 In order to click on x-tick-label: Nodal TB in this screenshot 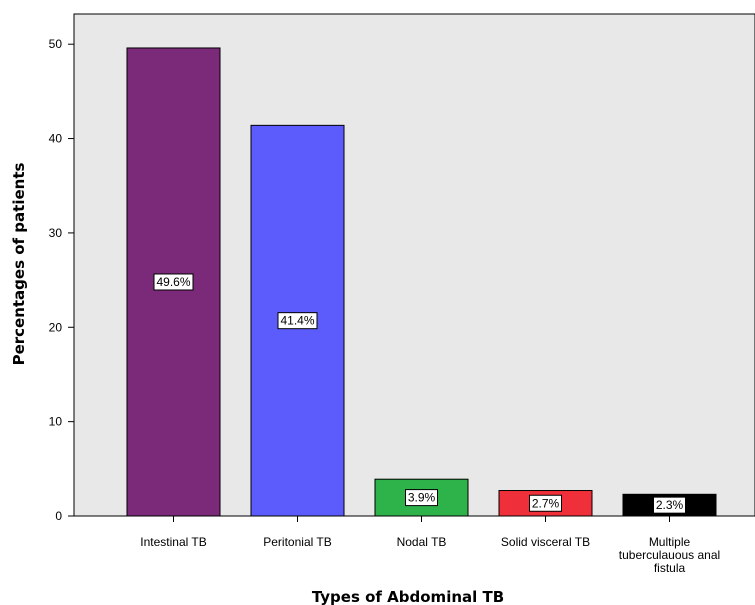, I will do `click(422, 542)`.